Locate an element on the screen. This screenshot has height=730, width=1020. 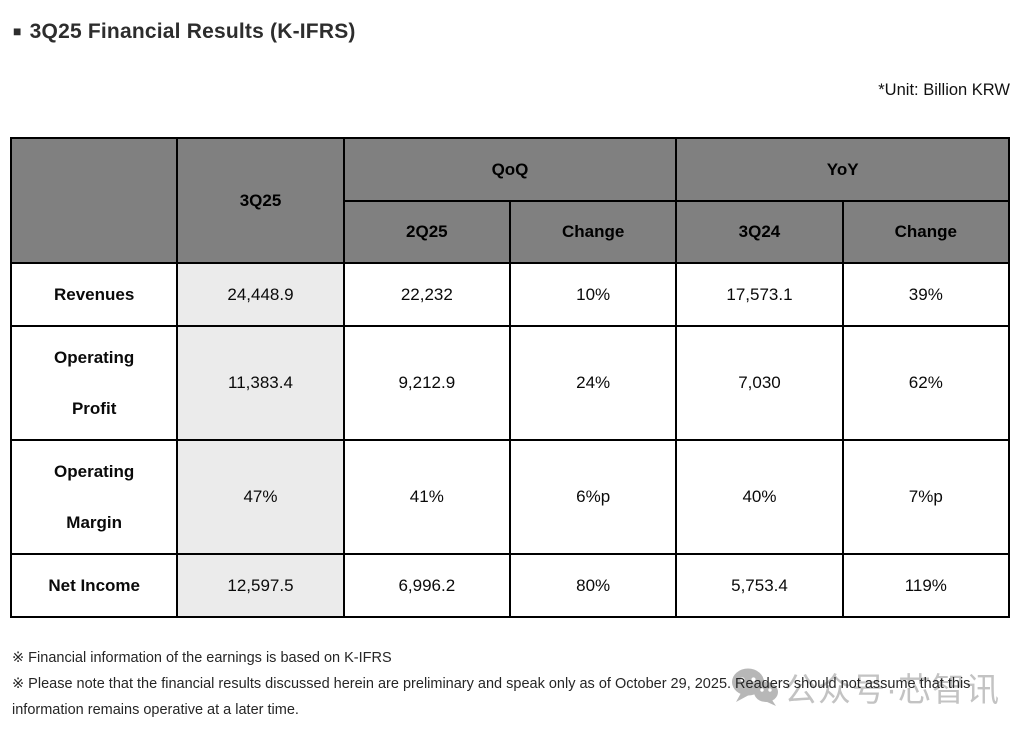
col-group-qoq: QoQ is located at coordinates (510, 169).